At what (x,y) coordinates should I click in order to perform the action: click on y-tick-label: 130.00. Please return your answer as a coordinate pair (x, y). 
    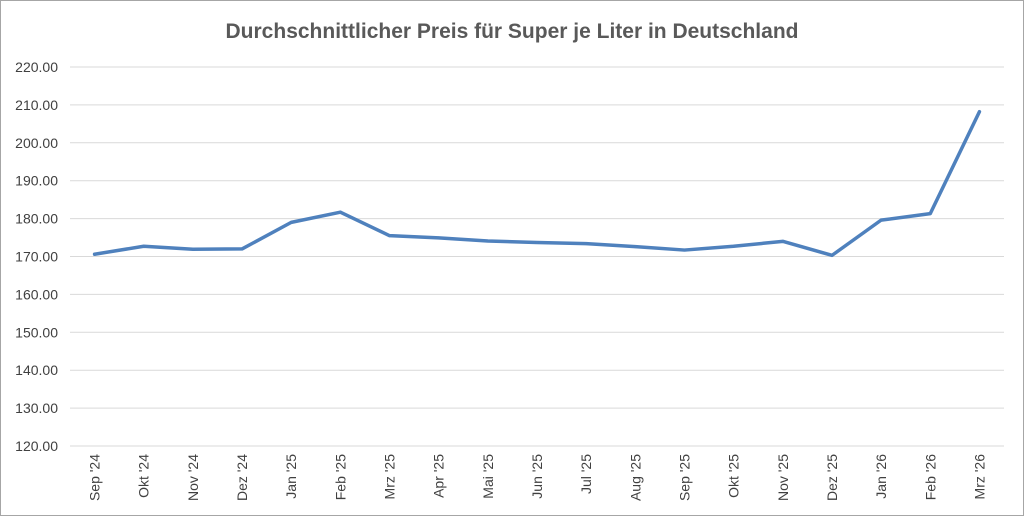
    Looking at the image, I should click on (36, 408).